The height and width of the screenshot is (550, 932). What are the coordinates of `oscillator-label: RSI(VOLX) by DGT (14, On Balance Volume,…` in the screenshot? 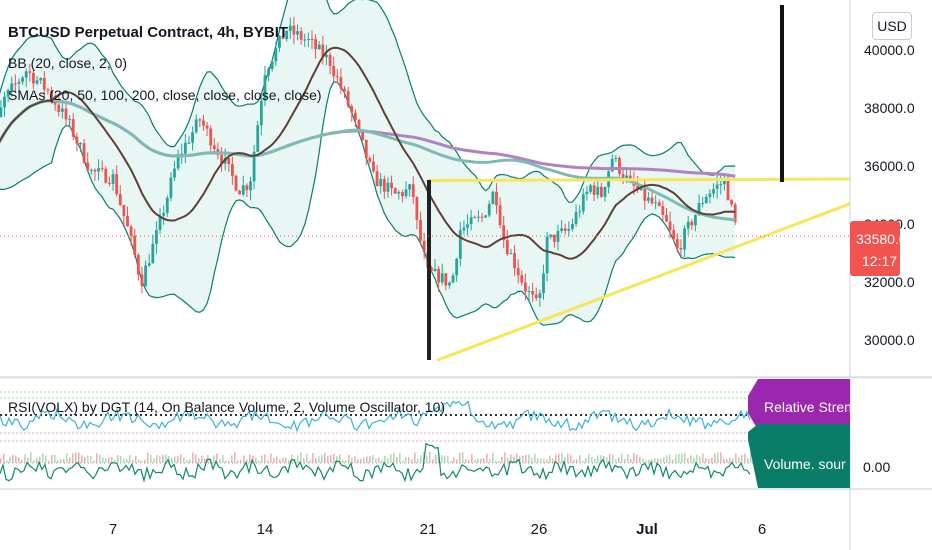 It's located at (226, 407).